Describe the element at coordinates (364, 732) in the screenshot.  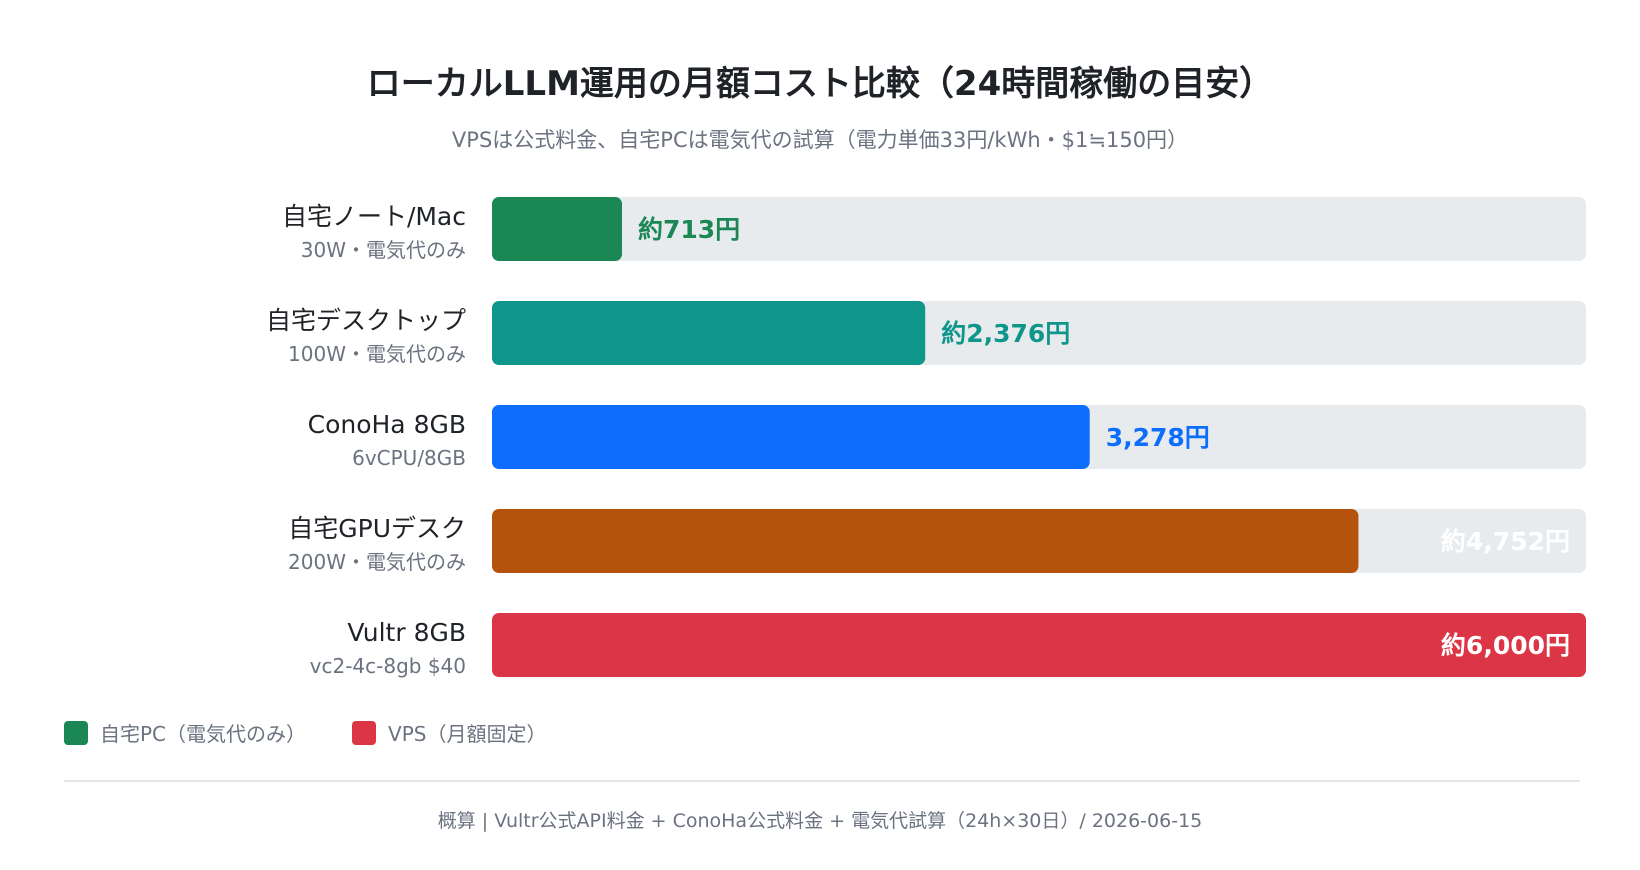
I see `legend-swatch-vps` at that location.